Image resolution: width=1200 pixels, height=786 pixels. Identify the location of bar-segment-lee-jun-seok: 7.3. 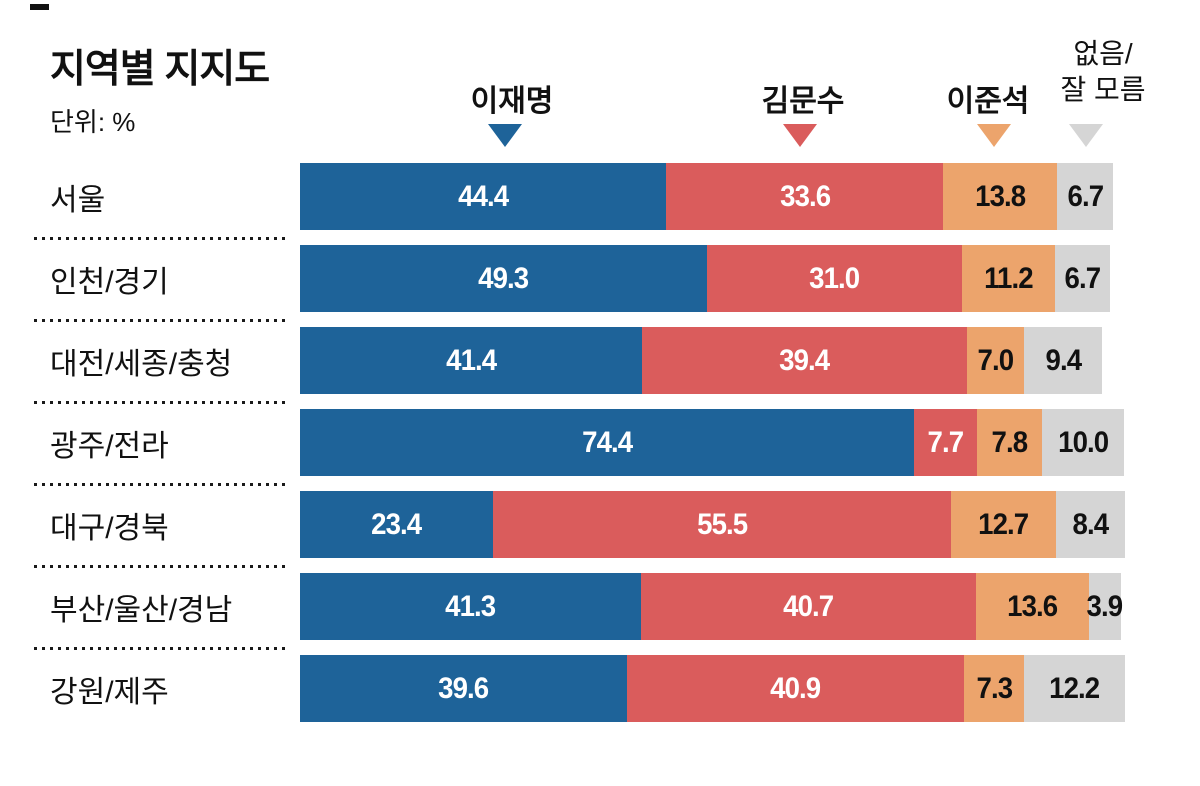
(994, 688).